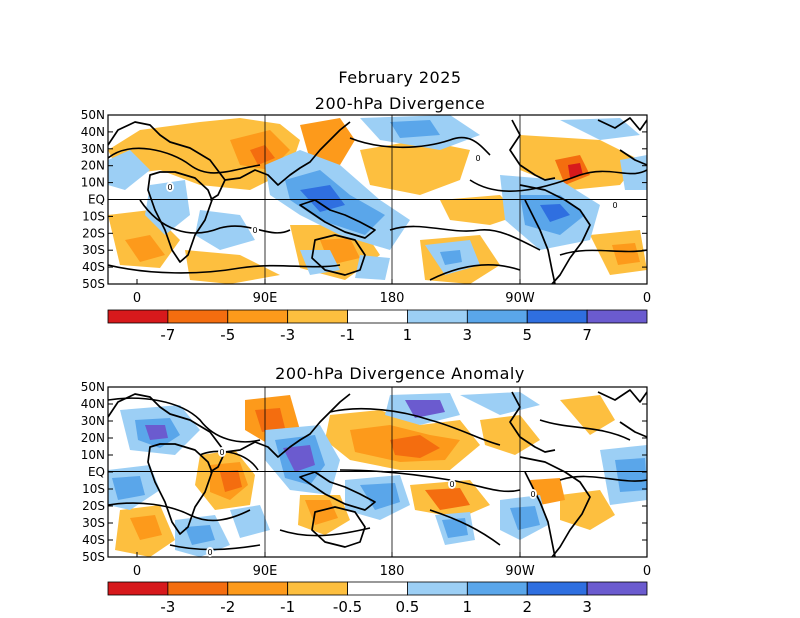 This screenshot has height=618, width=800. I want to click on colorbar-label: 0.5, so click(408, 607).